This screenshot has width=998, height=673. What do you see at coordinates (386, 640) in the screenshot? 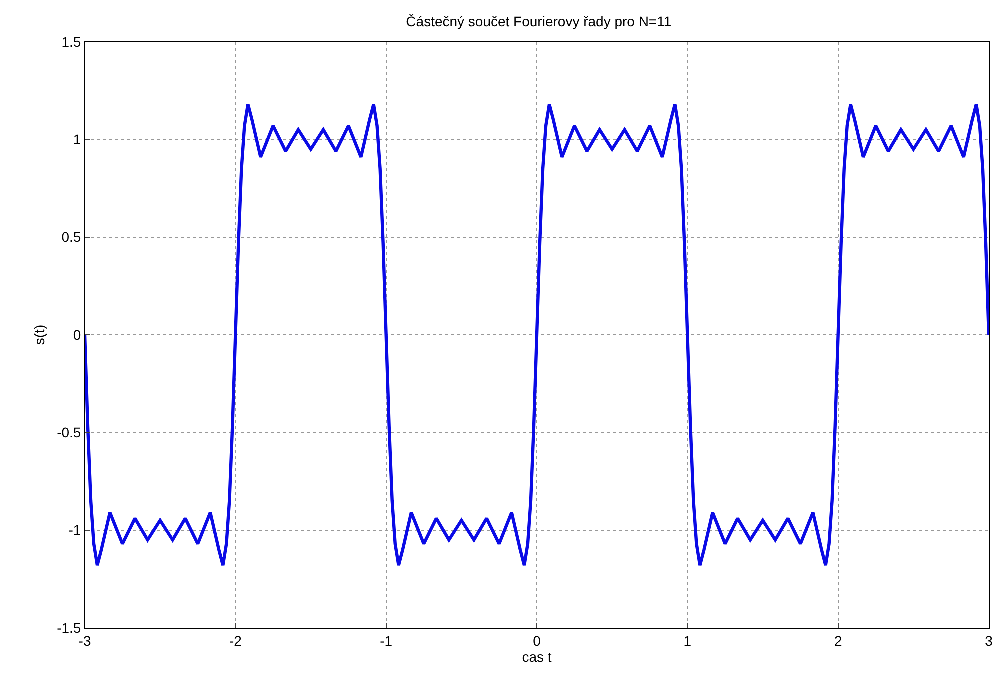
I see `x-tick-label: -1` at bounding box center [386, 640].